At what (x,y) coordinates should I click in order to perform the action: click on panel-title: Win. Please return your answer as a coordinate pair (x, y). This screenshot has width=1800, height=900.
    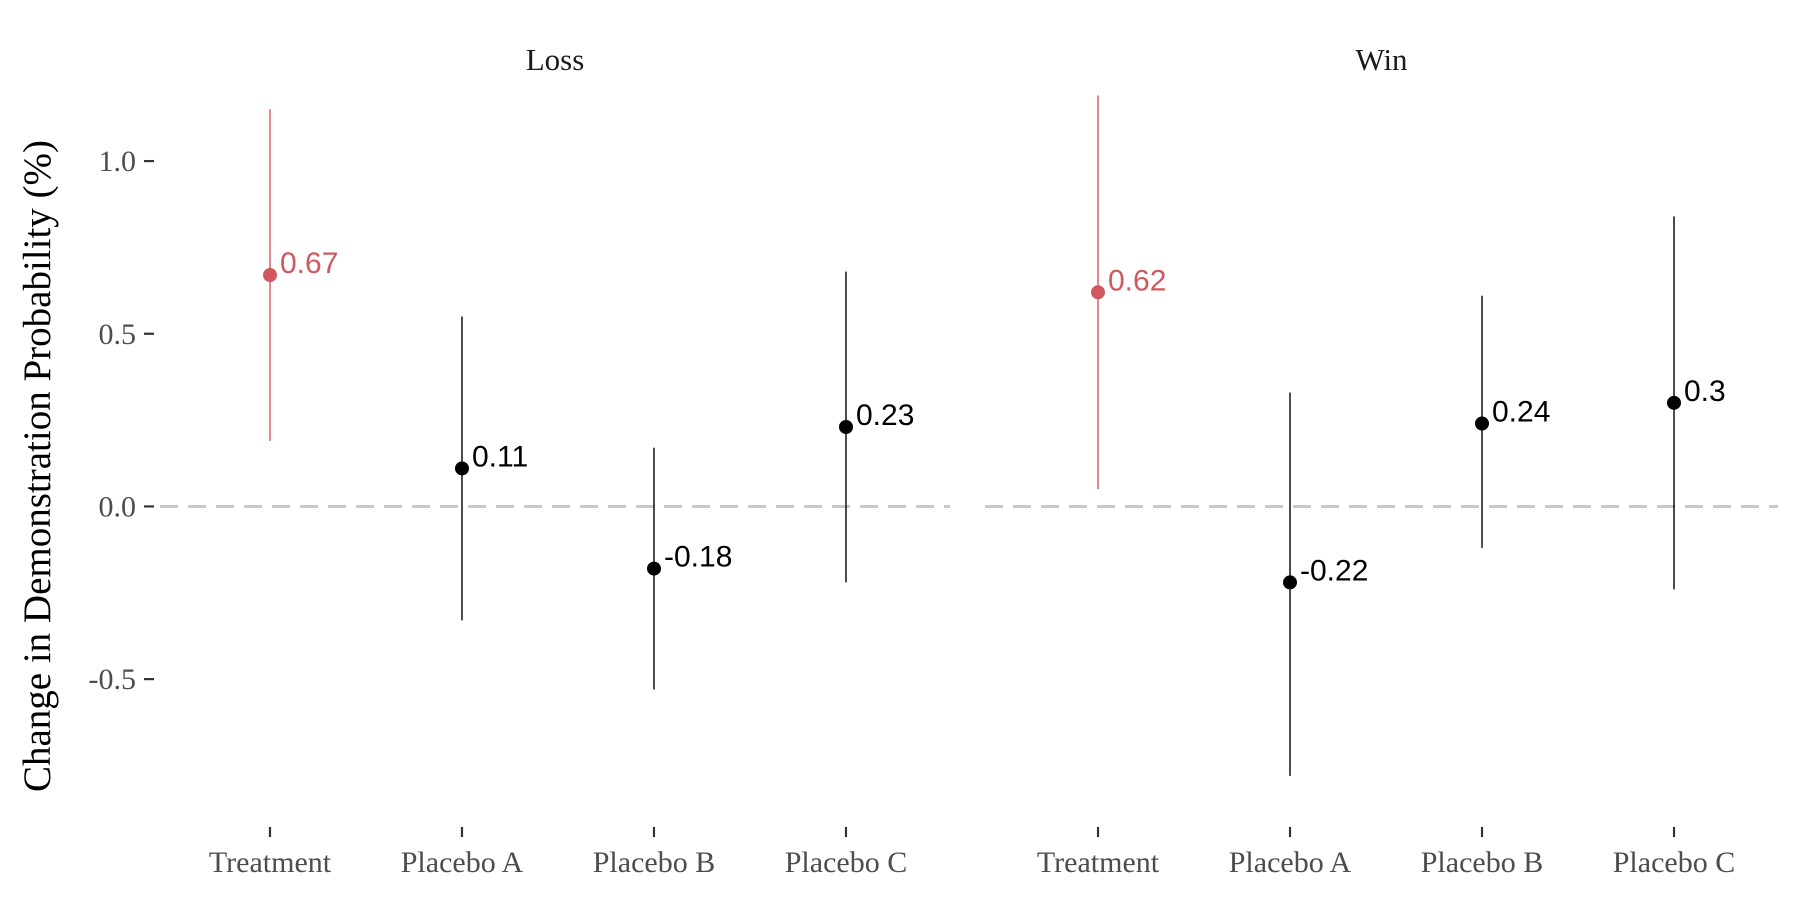
    Looking at the image, I should click on (1381, 59).